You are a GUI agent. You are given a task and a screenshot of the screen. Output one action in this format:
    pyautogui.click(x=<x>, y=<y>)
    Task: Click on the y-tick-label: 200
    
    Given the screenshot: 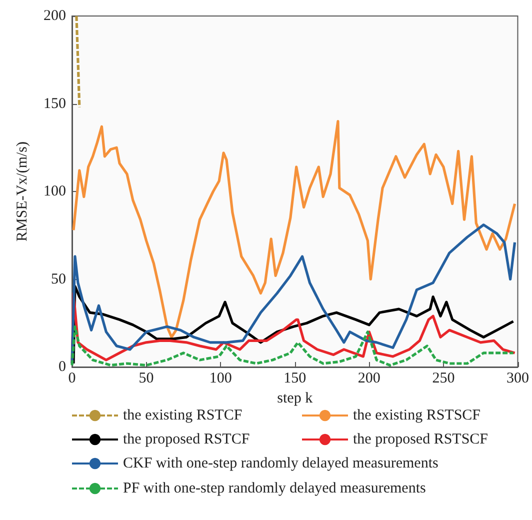 What is the action you would take?
    pyautogui.click(x=55, y=16)
    